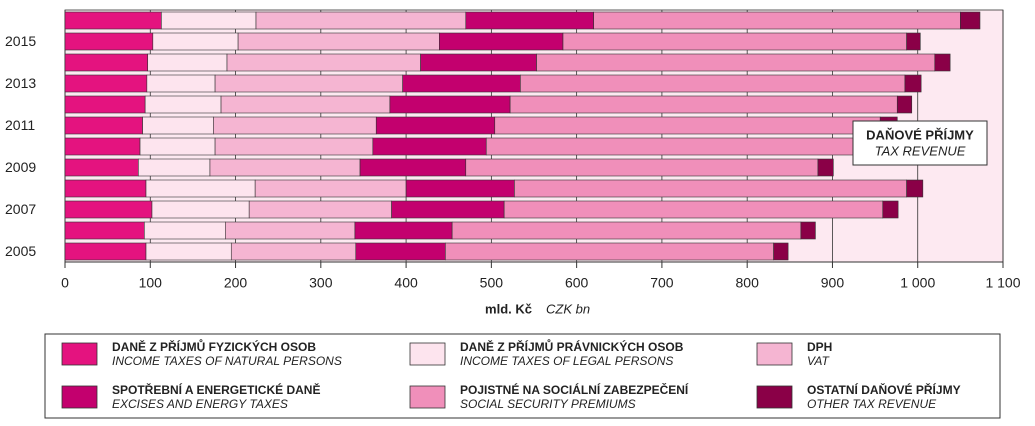 The height and width of the screenshot is (426, 1035). I want to click on legend-label: DANĚ Z PŘÍJMŮ PRÁVNICKÝCH OSOB, so click(572, 346).